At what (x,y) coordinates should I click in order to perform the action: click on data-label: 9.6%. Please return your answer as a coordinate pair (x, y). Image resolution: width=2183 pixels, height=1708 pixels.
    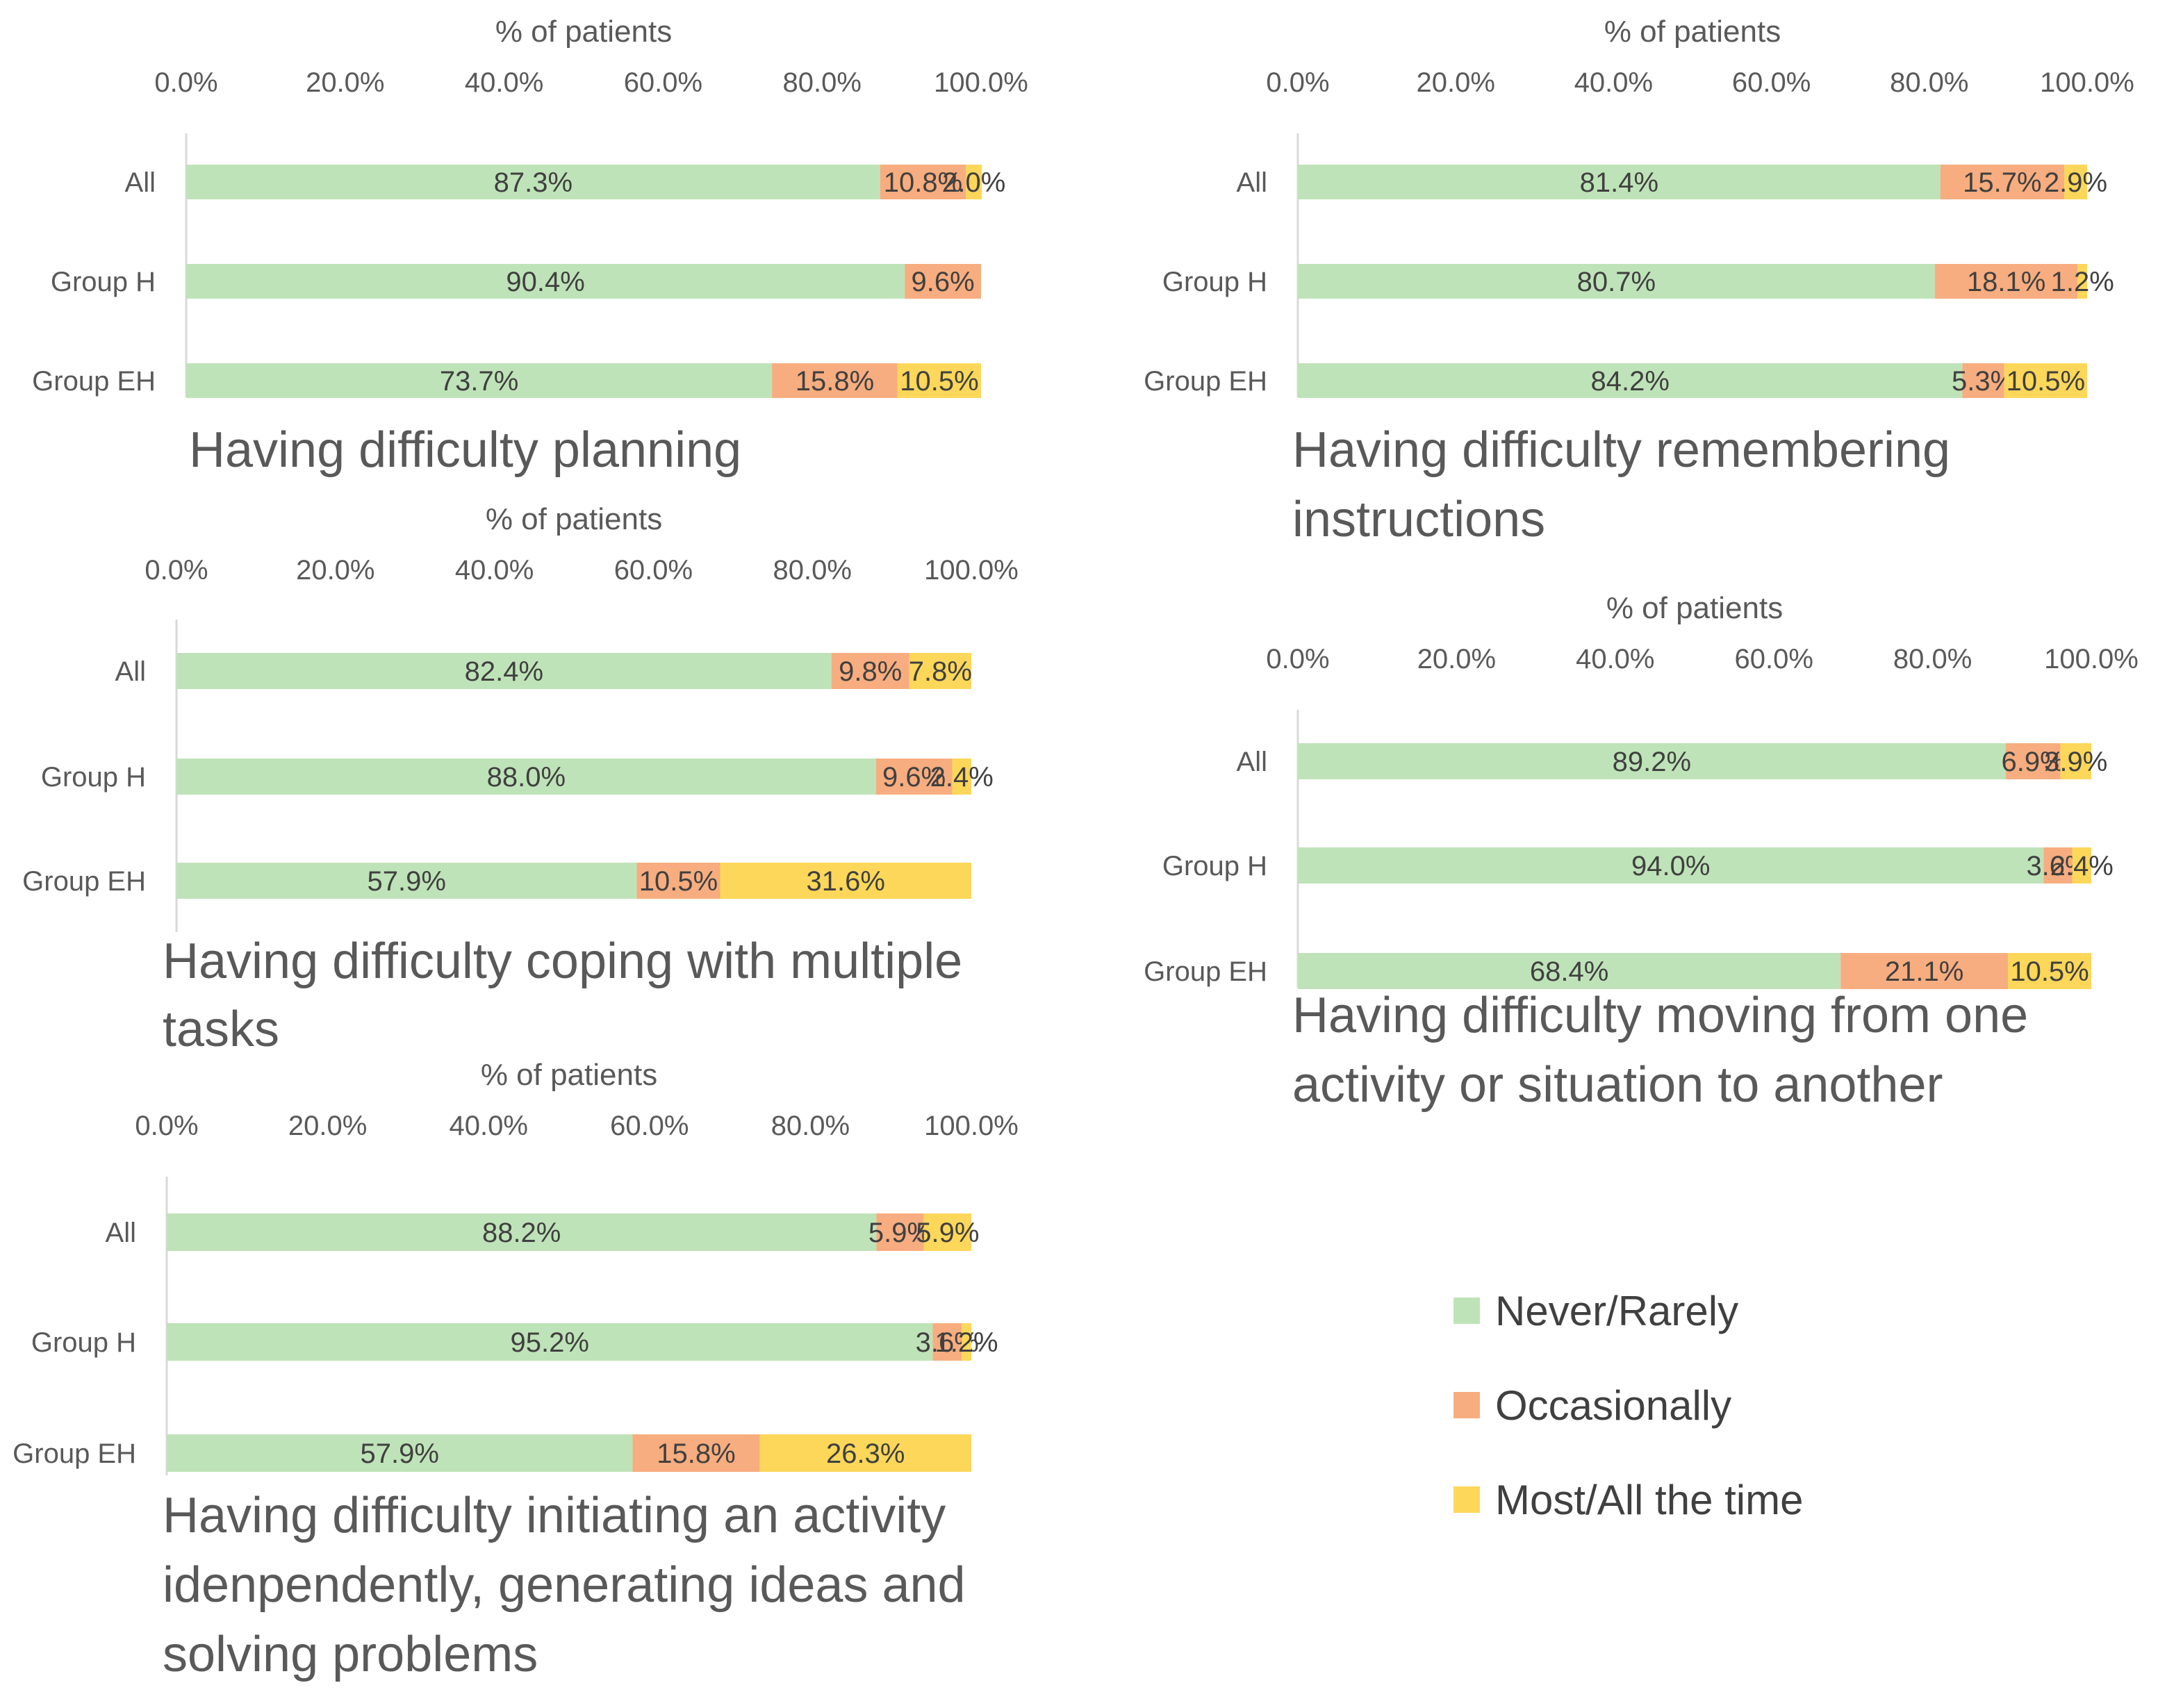
    Looking at the image, I should click on (914, 778).